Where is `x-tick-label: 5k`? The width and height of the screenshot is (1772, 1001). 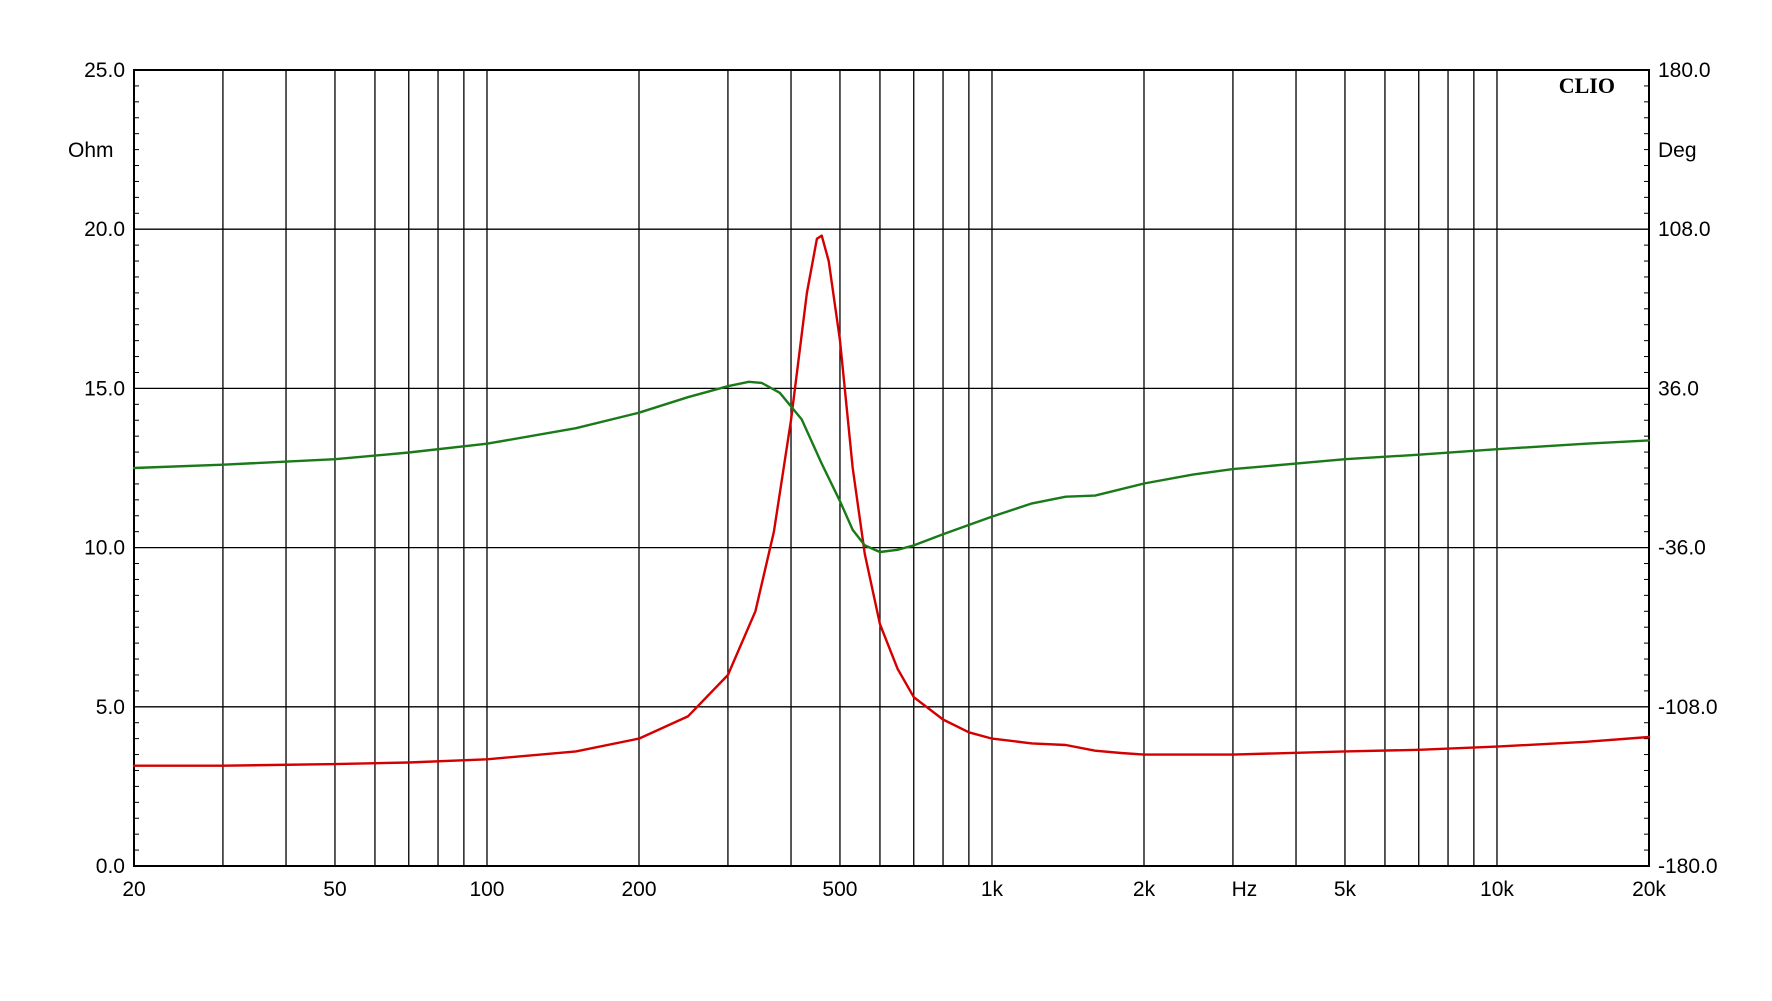
x-tick-label: 5k is located at coordinates (1345, 889).